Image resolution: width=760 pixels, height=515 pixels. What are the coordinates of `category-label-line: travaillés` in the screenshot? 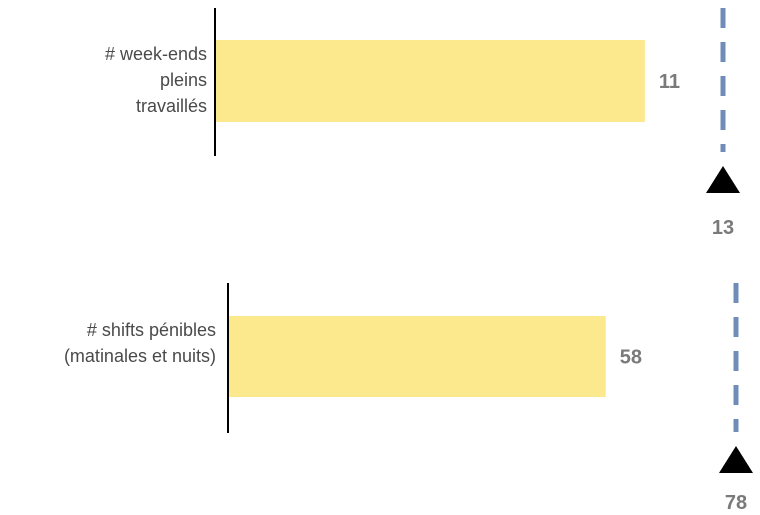 It's located at (171, 106).